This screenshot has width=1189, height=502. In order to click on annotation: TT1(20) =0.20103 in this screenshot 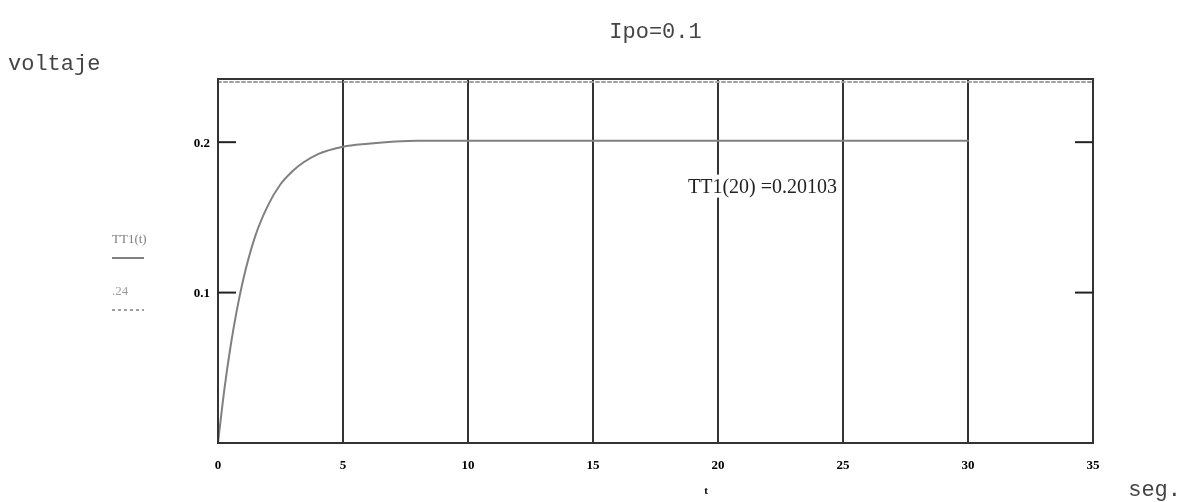, I will do `click(763, 186)`.